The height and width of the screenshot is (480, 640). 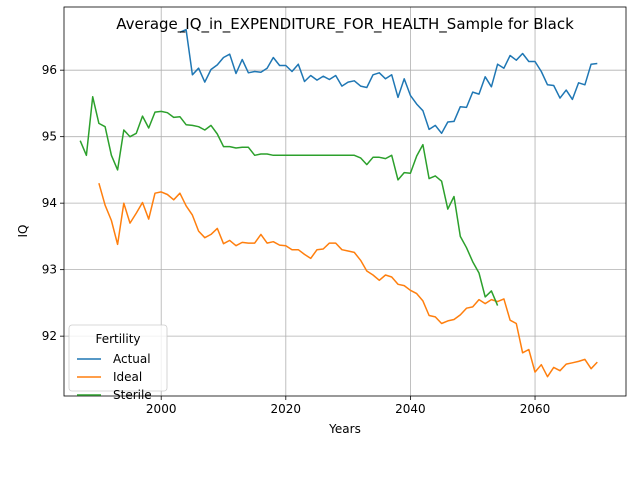 I want to click on legend-box, so click(x=118, y=358).